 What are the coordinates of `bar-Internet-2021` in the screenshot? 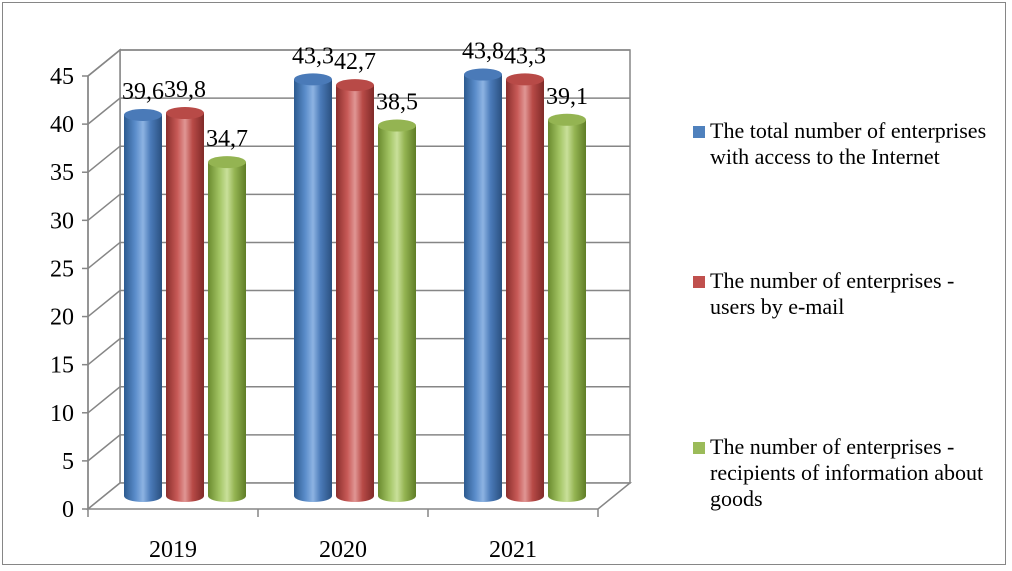 It's located at (483, 285).